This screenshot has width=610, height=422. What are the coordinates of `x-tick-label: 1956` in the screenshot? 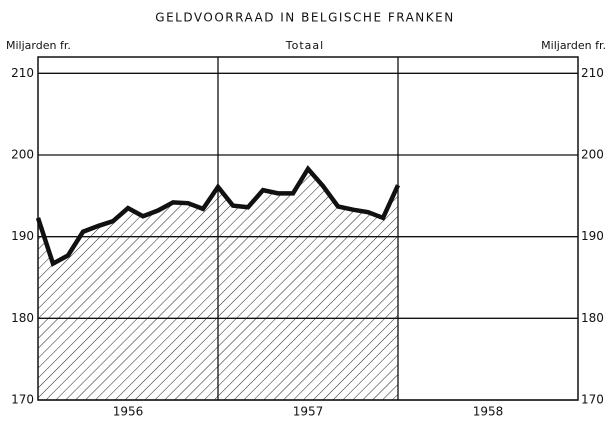 It's located at (128, 412).